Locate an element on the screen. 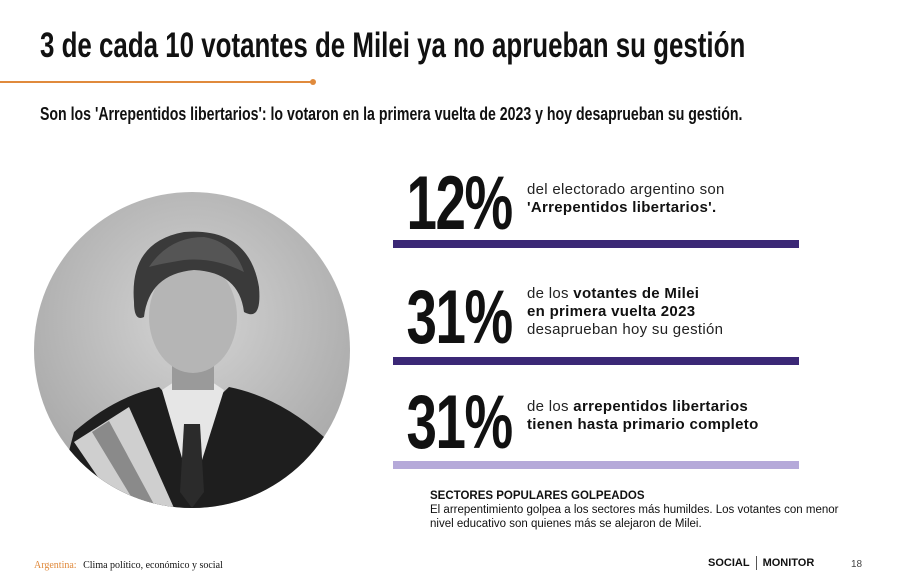 This screenshot has width=900, height=578. logo-social: SOCIAL is located at coordinates (729, 563).